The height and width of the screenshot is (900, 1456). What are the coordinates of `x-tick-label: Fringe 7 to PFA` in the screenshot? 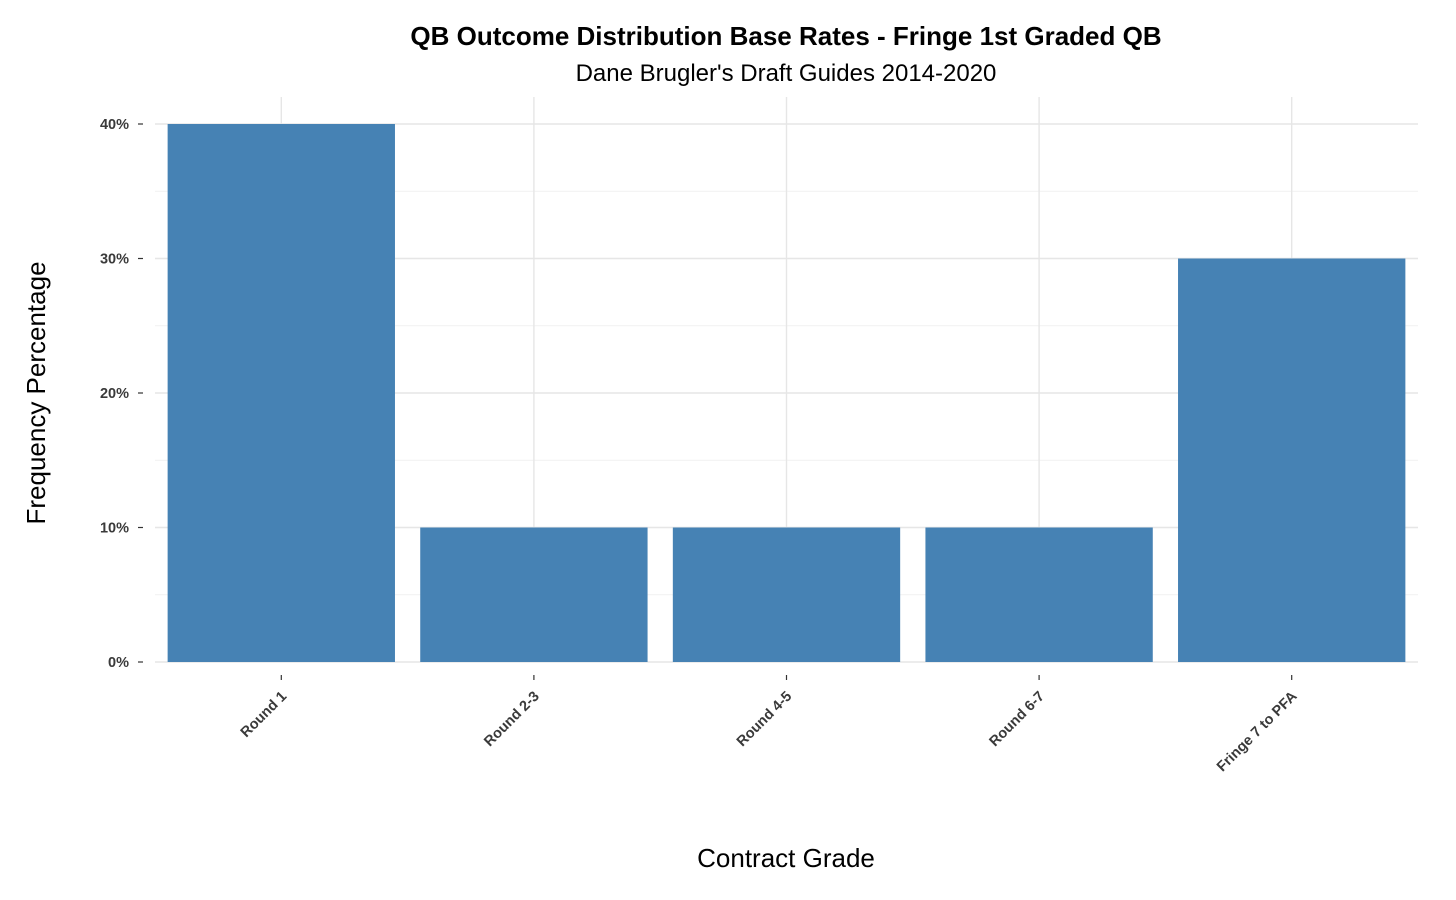 It's located at (1257, 731).